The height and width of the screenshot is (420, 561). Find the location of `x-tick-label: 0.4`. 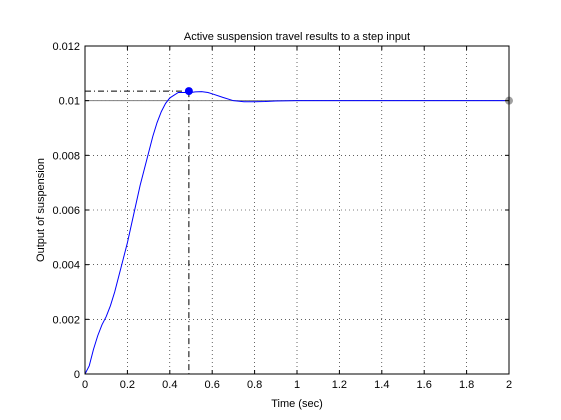

x-tick-label: 0.4 is located at coordinates (169, 385).